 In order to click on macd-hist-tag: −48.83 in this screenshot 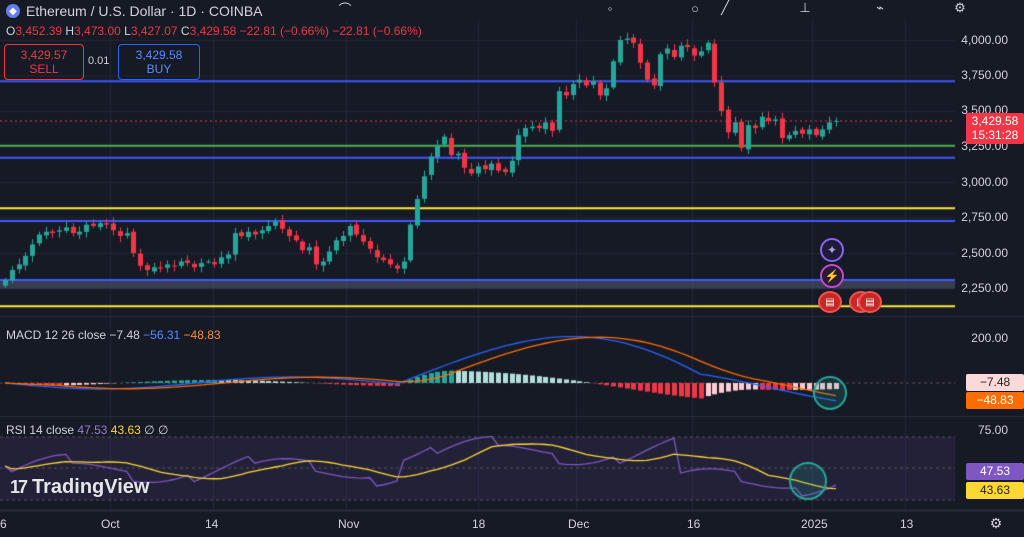, I will do `click(995, 400)`.